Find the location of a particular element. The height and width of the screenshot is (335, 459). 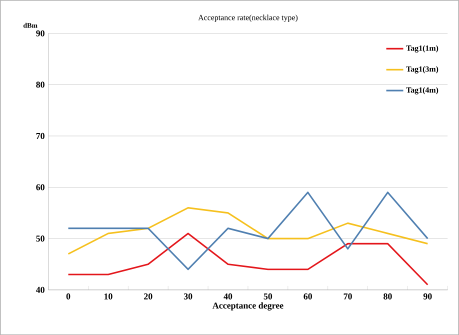

x-axis-title: Acceptance degree is located at coordinates (248, 306).